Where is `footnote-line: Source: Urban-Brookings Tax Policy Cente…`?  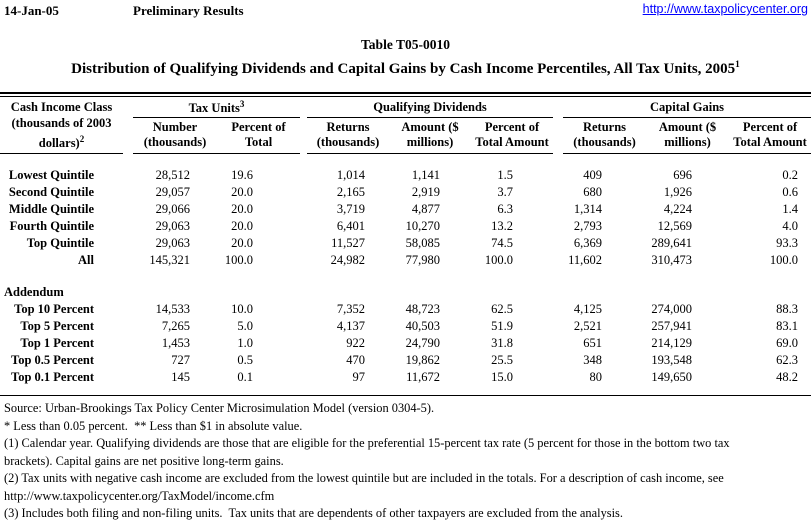 footnote-line: Source: Urban-Brookings Tax Policy Cente… is located at coordinates (219, 408).